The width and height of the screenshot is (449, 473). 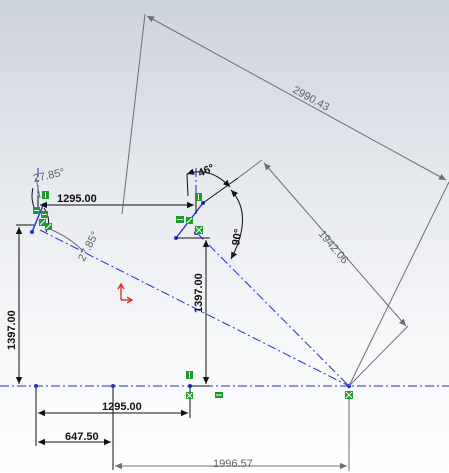 What do you see at coordinates (199, 293) in the screenshot?
I see `dim-middle-vertical: 1397.00` at bounding box center [199, 293].